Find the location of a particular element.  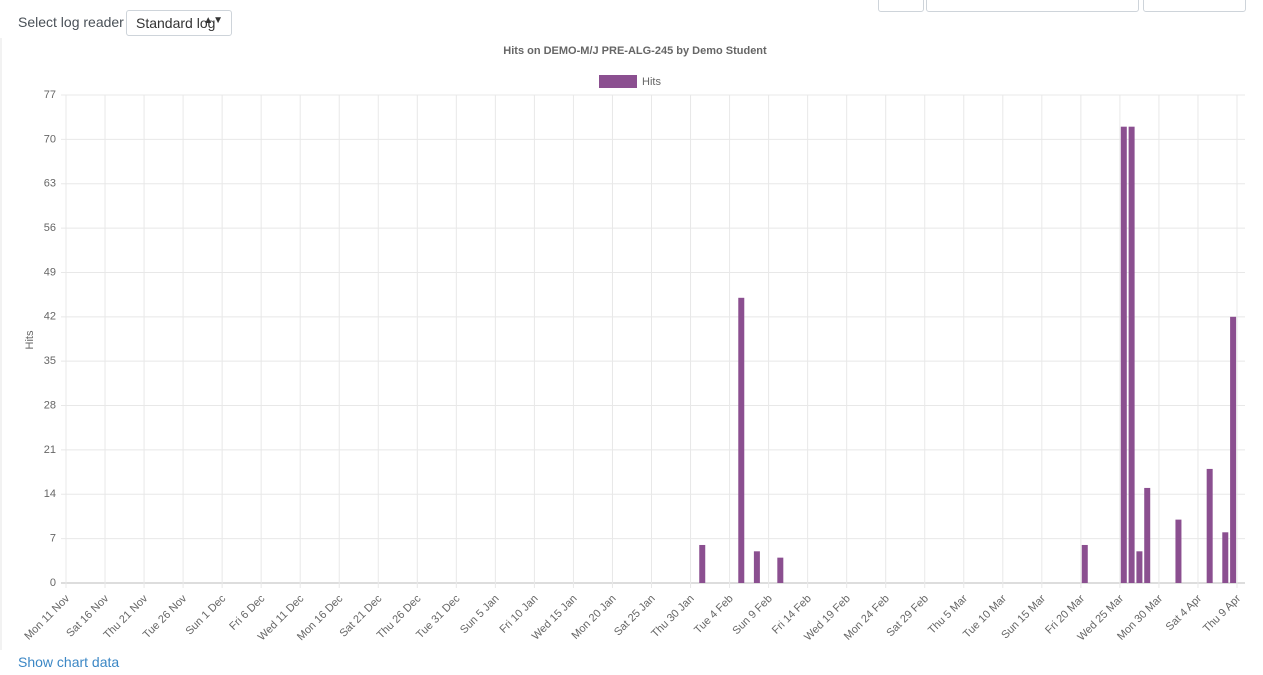

y-tick-label: 7 is located at coordinates (53, 539).